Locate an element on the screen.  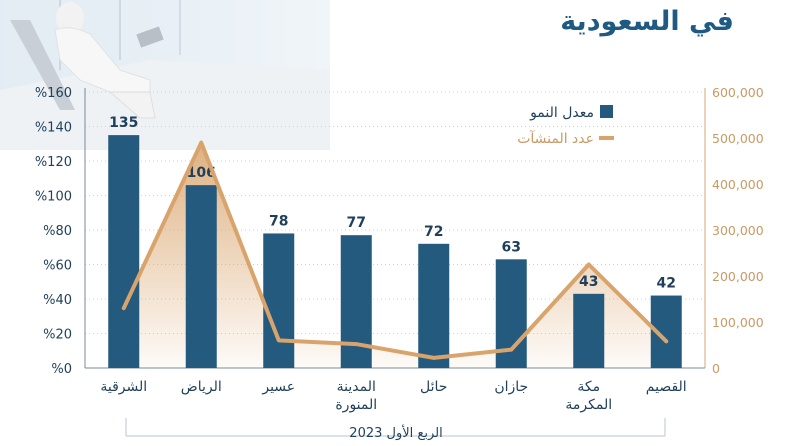
background-photo is located at coordinates (165, 75).